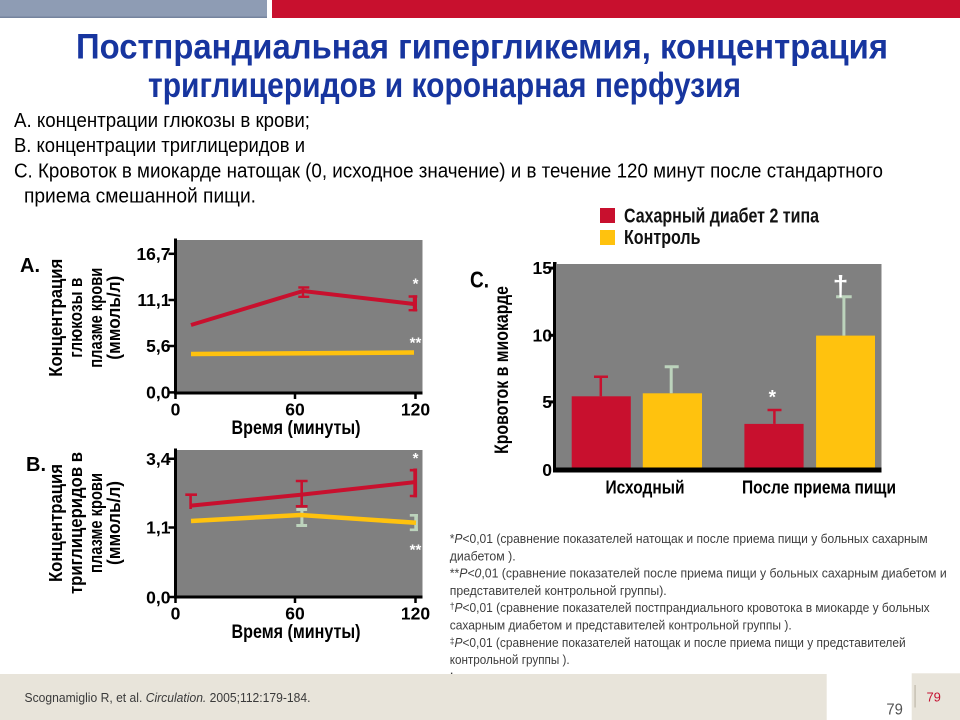 The width and height of the screenshot is (960, 720). What do you see at coordinates (76, 318) in the screenshot?
I see `svg-text: глюкозы в` at bounding box center [76, 318].